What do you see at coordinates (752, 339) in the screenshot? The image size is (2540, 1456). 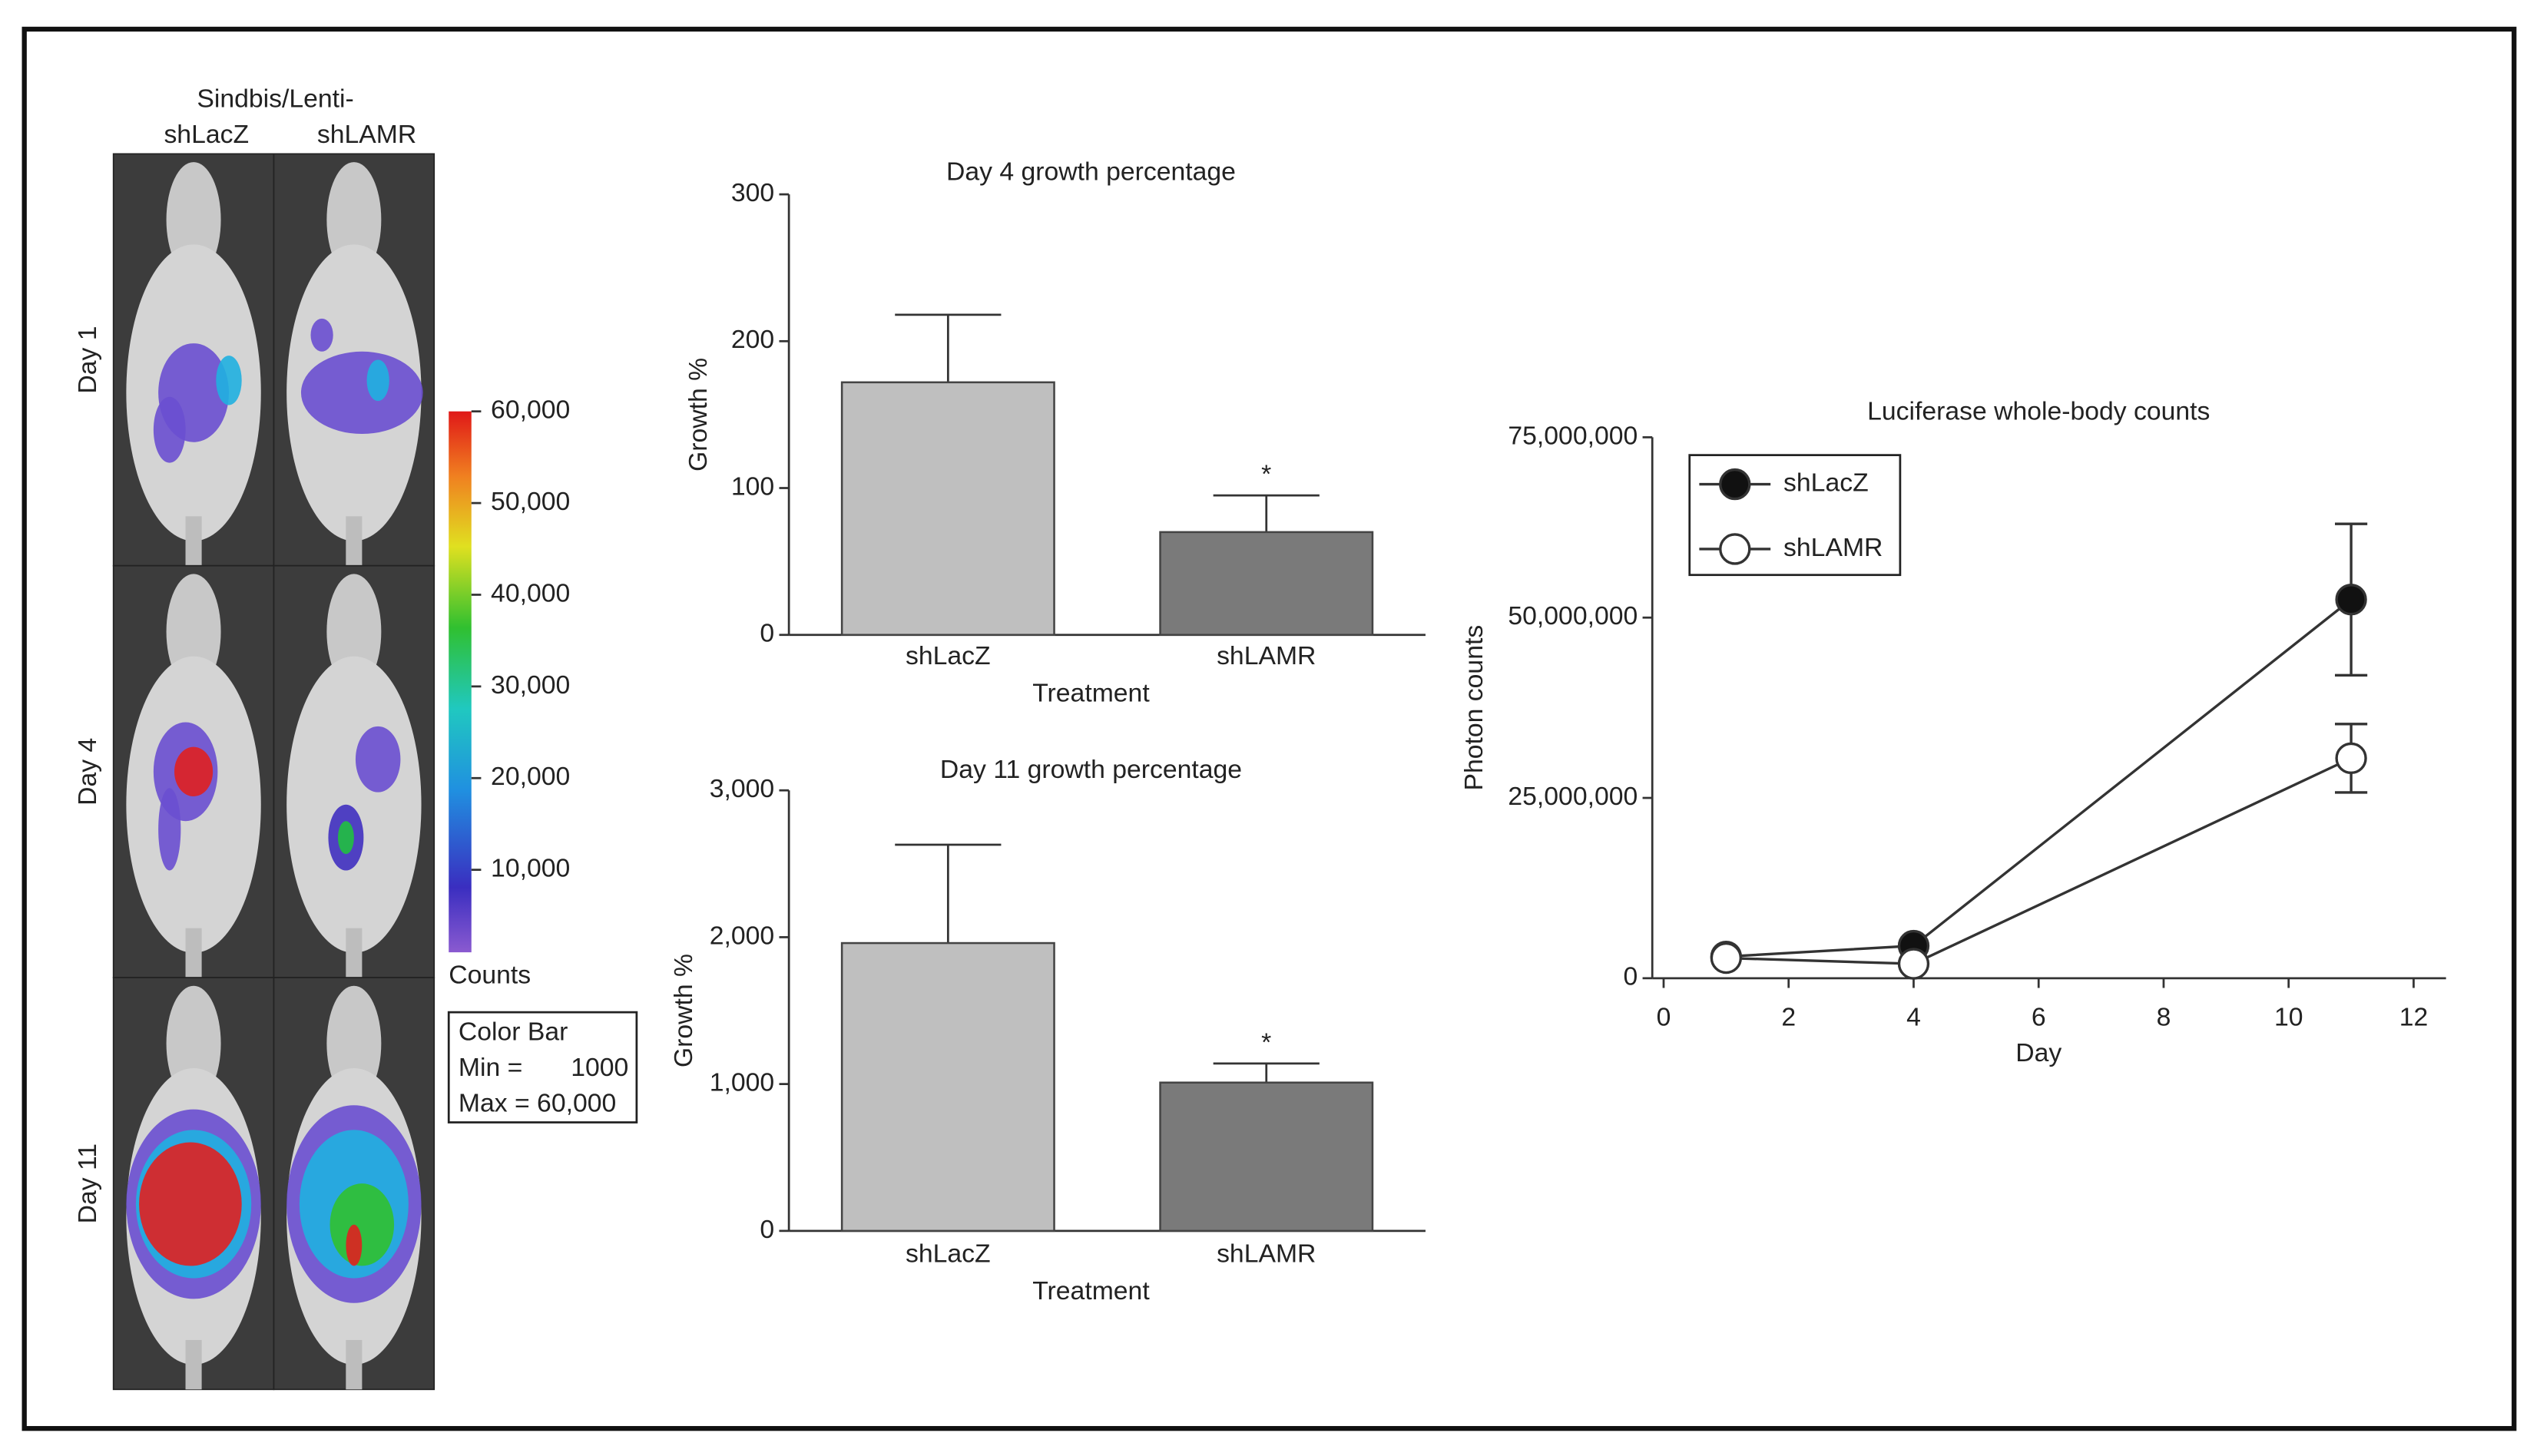 I see `y-tick-label: 200` at bounding box center [752, 339].